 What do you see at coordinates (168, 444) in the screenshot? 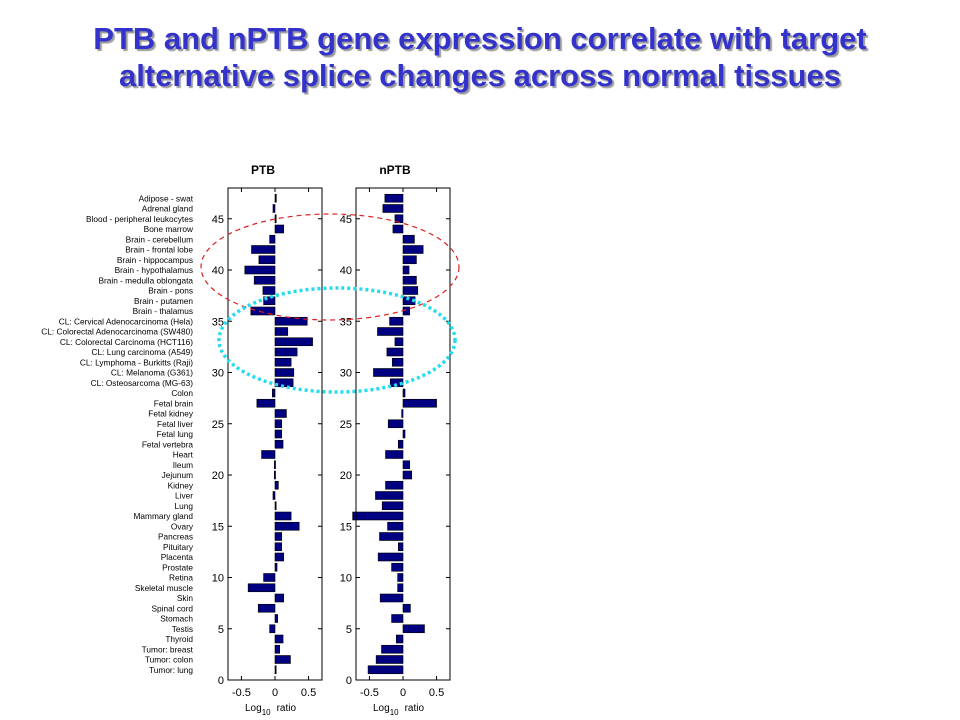
I see `tissue-label: Fetal vertebra` at bounding box center [168, 444].